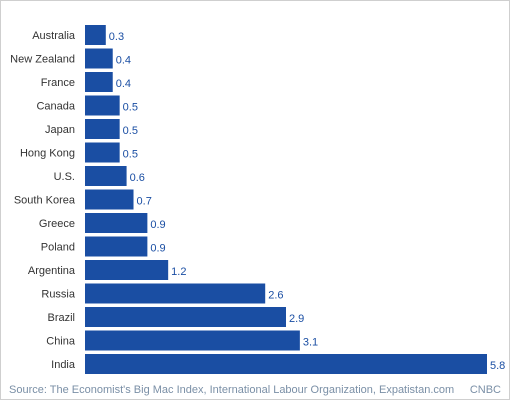  Describe the element at coordinates (58, 295) in the screenshot. I see `category-label-russia: Russia` at that location.